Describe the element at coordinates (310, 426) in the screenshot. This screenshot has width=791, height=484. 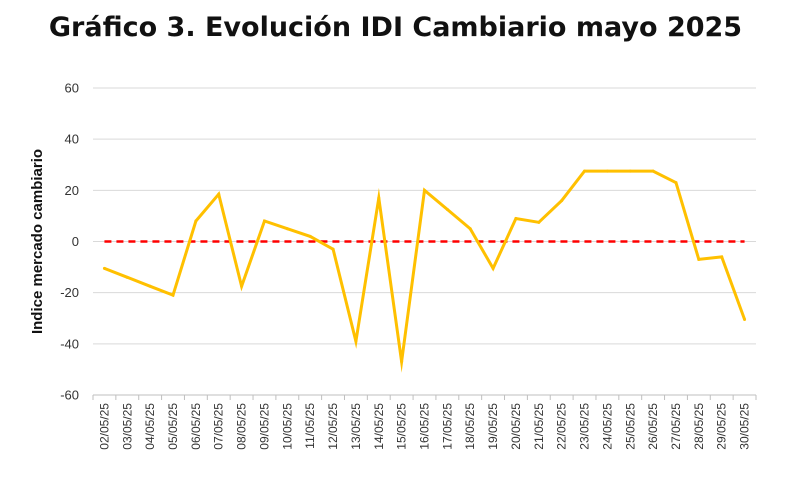
I see `x-tick-label: 11/05/25` at that location.